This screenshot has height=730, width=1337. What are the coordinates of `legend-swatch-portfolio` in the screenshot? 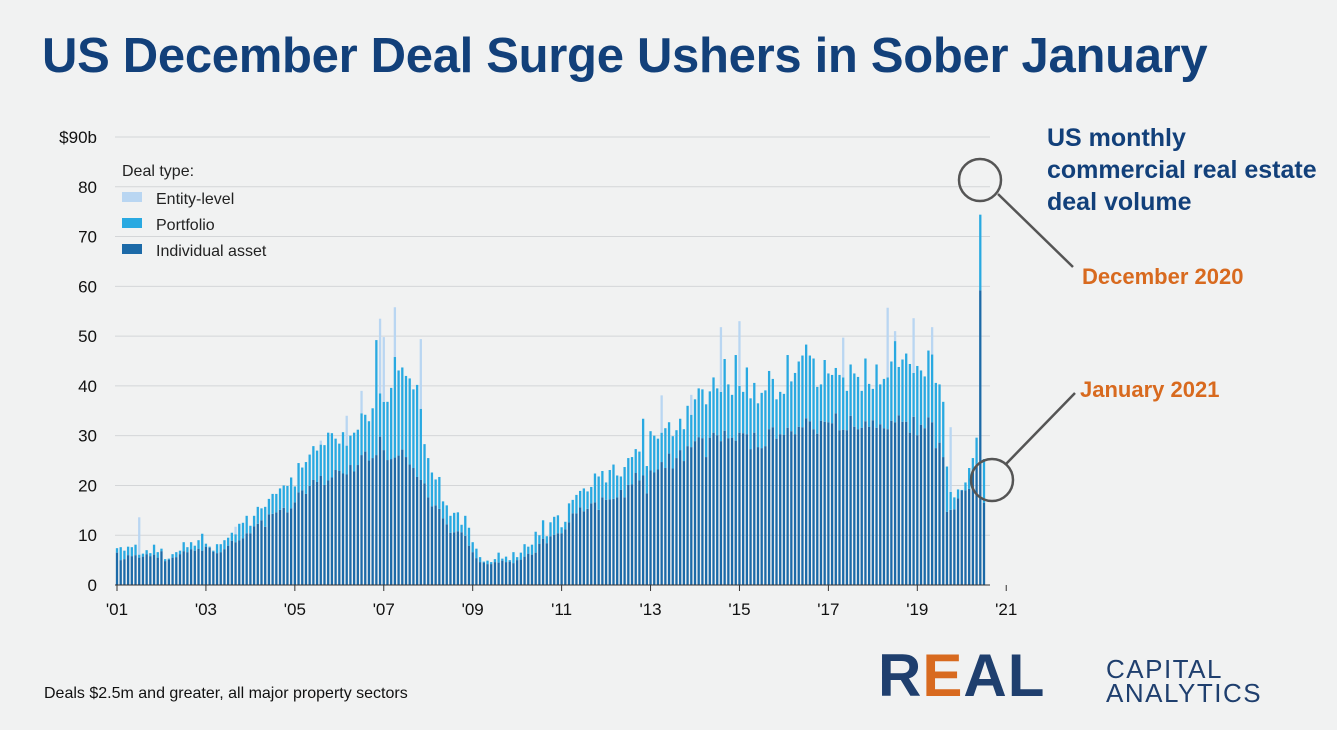 It's located at (132, 223).